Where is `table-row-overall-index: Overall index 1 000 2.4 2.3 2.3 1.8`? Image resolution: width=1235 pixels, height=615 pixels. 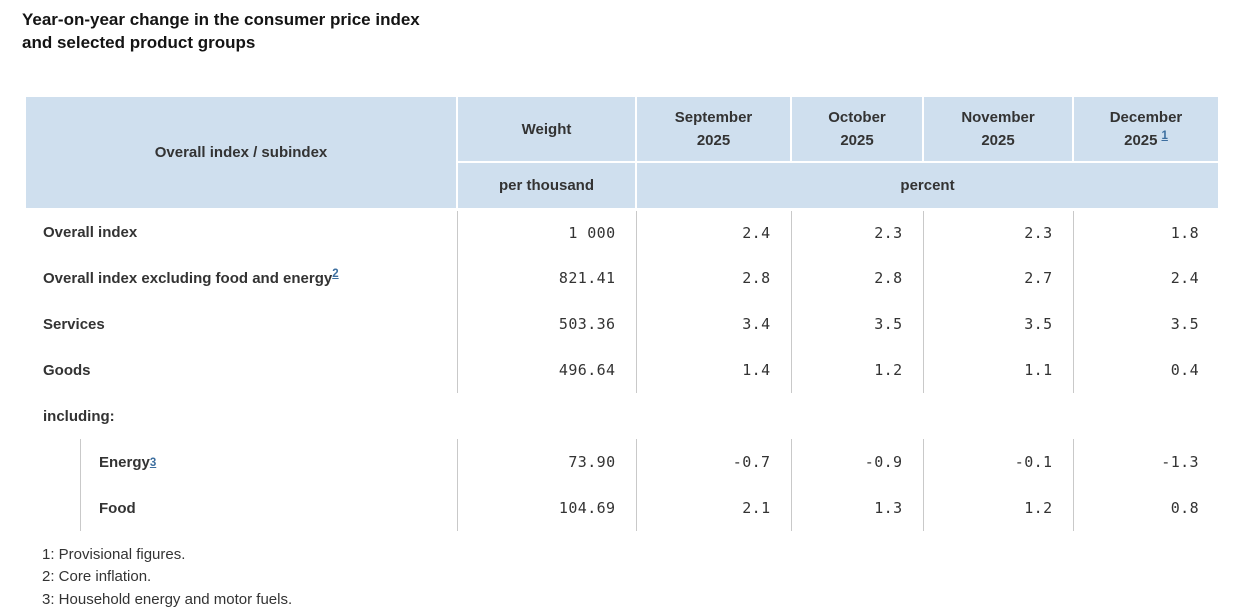 table-row-overall-index: Overall index 1 000 2.4 2.3 2.3 1.8 is located at coordinates (622, 232).